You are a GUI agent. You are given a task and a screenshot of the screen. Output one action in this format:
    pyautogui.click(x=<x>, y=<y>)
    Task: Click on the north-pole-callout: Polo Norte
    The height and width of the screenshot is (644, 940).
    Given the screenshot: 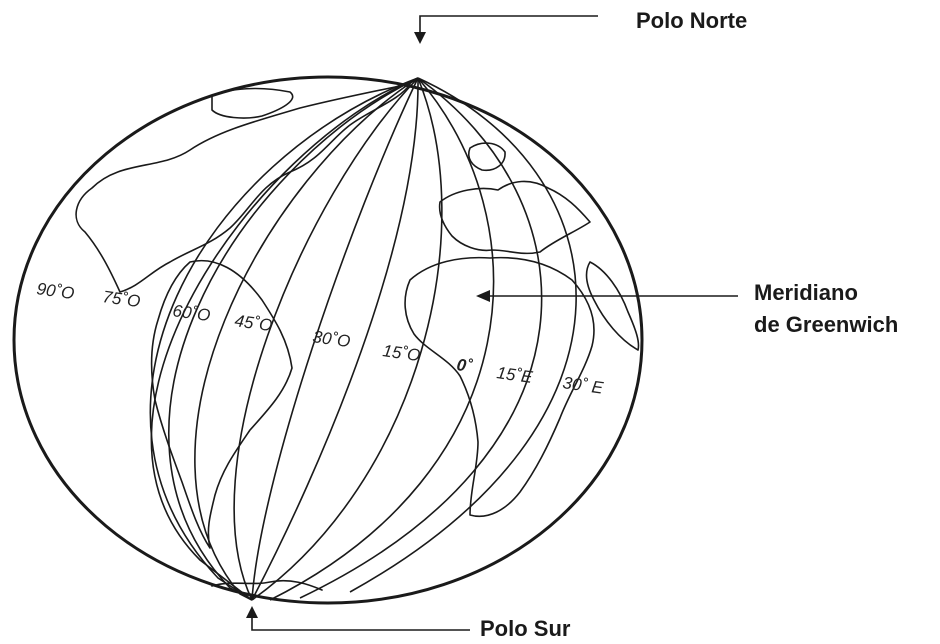 What is the action you would take?
    pyautogui.click(x=580, y=26)
    